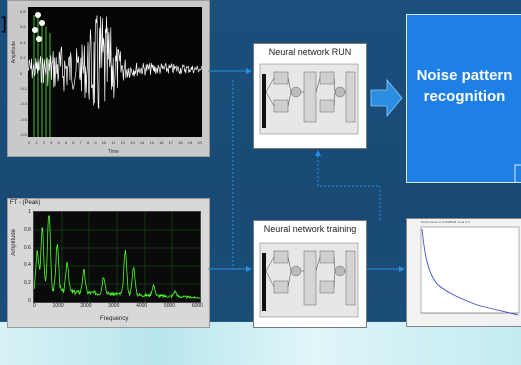 The height and width of the screenshot is (365, 521). I want to click on spectrum-svg, so click(117, 257).